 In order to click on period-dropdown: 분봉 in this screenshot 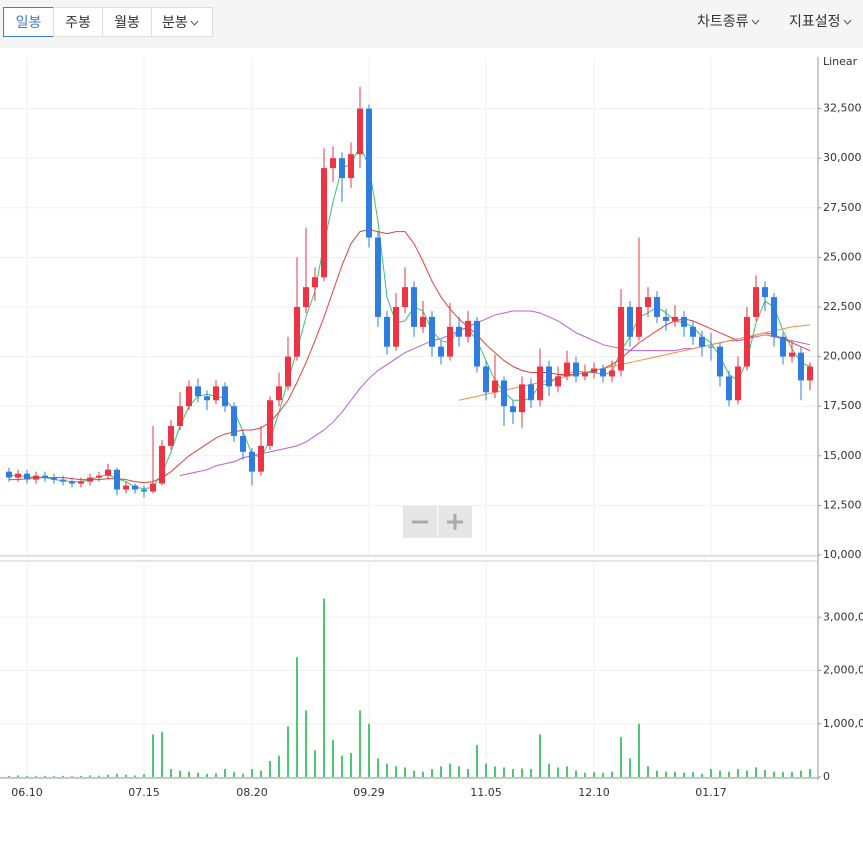, I will do `click(182, 22)`.